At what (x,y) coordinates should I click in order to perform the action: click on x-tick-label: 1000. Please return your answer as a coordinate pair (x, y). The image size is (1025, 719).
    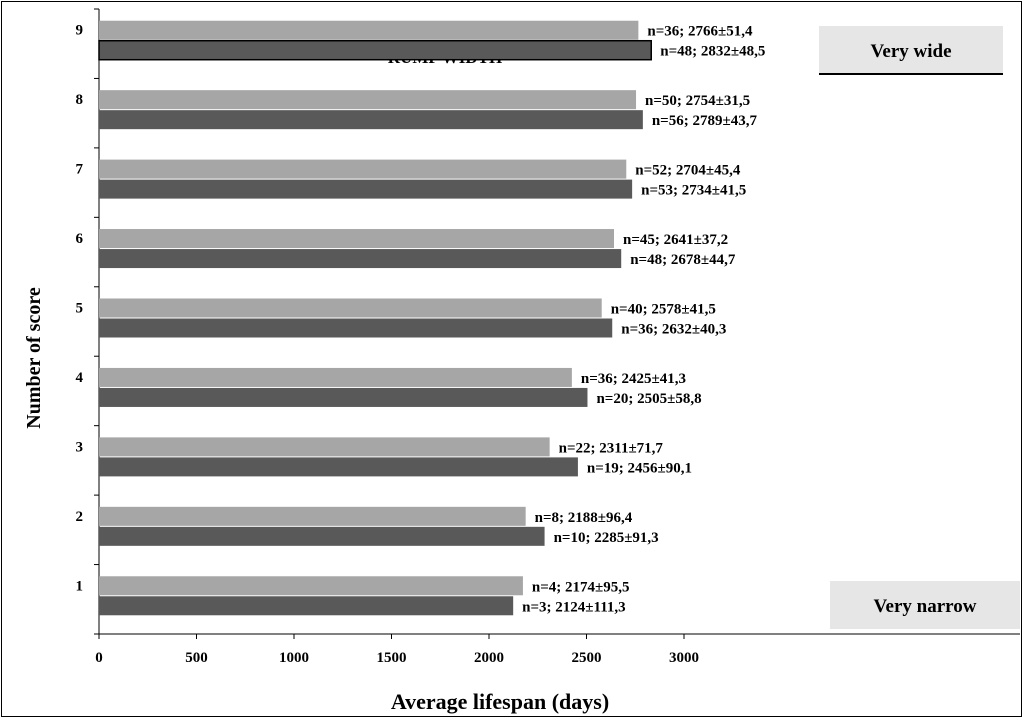
    Looking at the image, I should click on (294, 658).